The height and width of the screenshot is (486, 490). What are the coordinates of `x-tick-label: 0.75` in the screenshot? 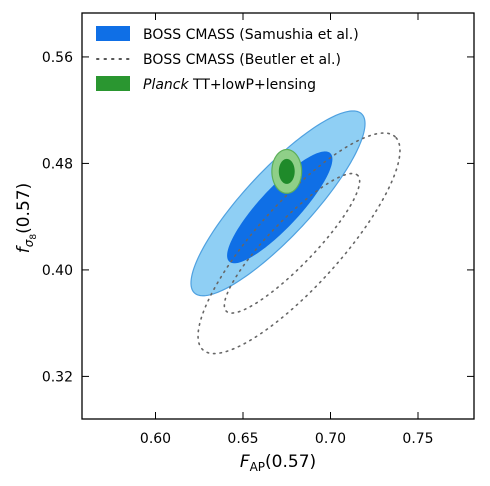 It's located at (417, 439).